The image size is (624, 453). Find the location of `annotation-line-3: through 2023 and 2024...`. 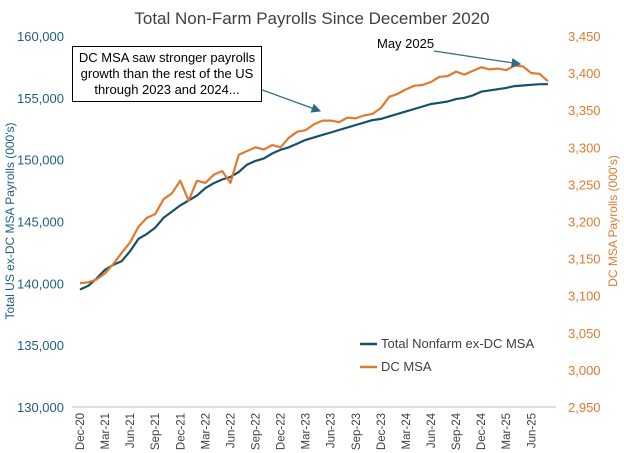

annotation-line-3: through 2023 and 2024... is located at coordinates (167, 89).